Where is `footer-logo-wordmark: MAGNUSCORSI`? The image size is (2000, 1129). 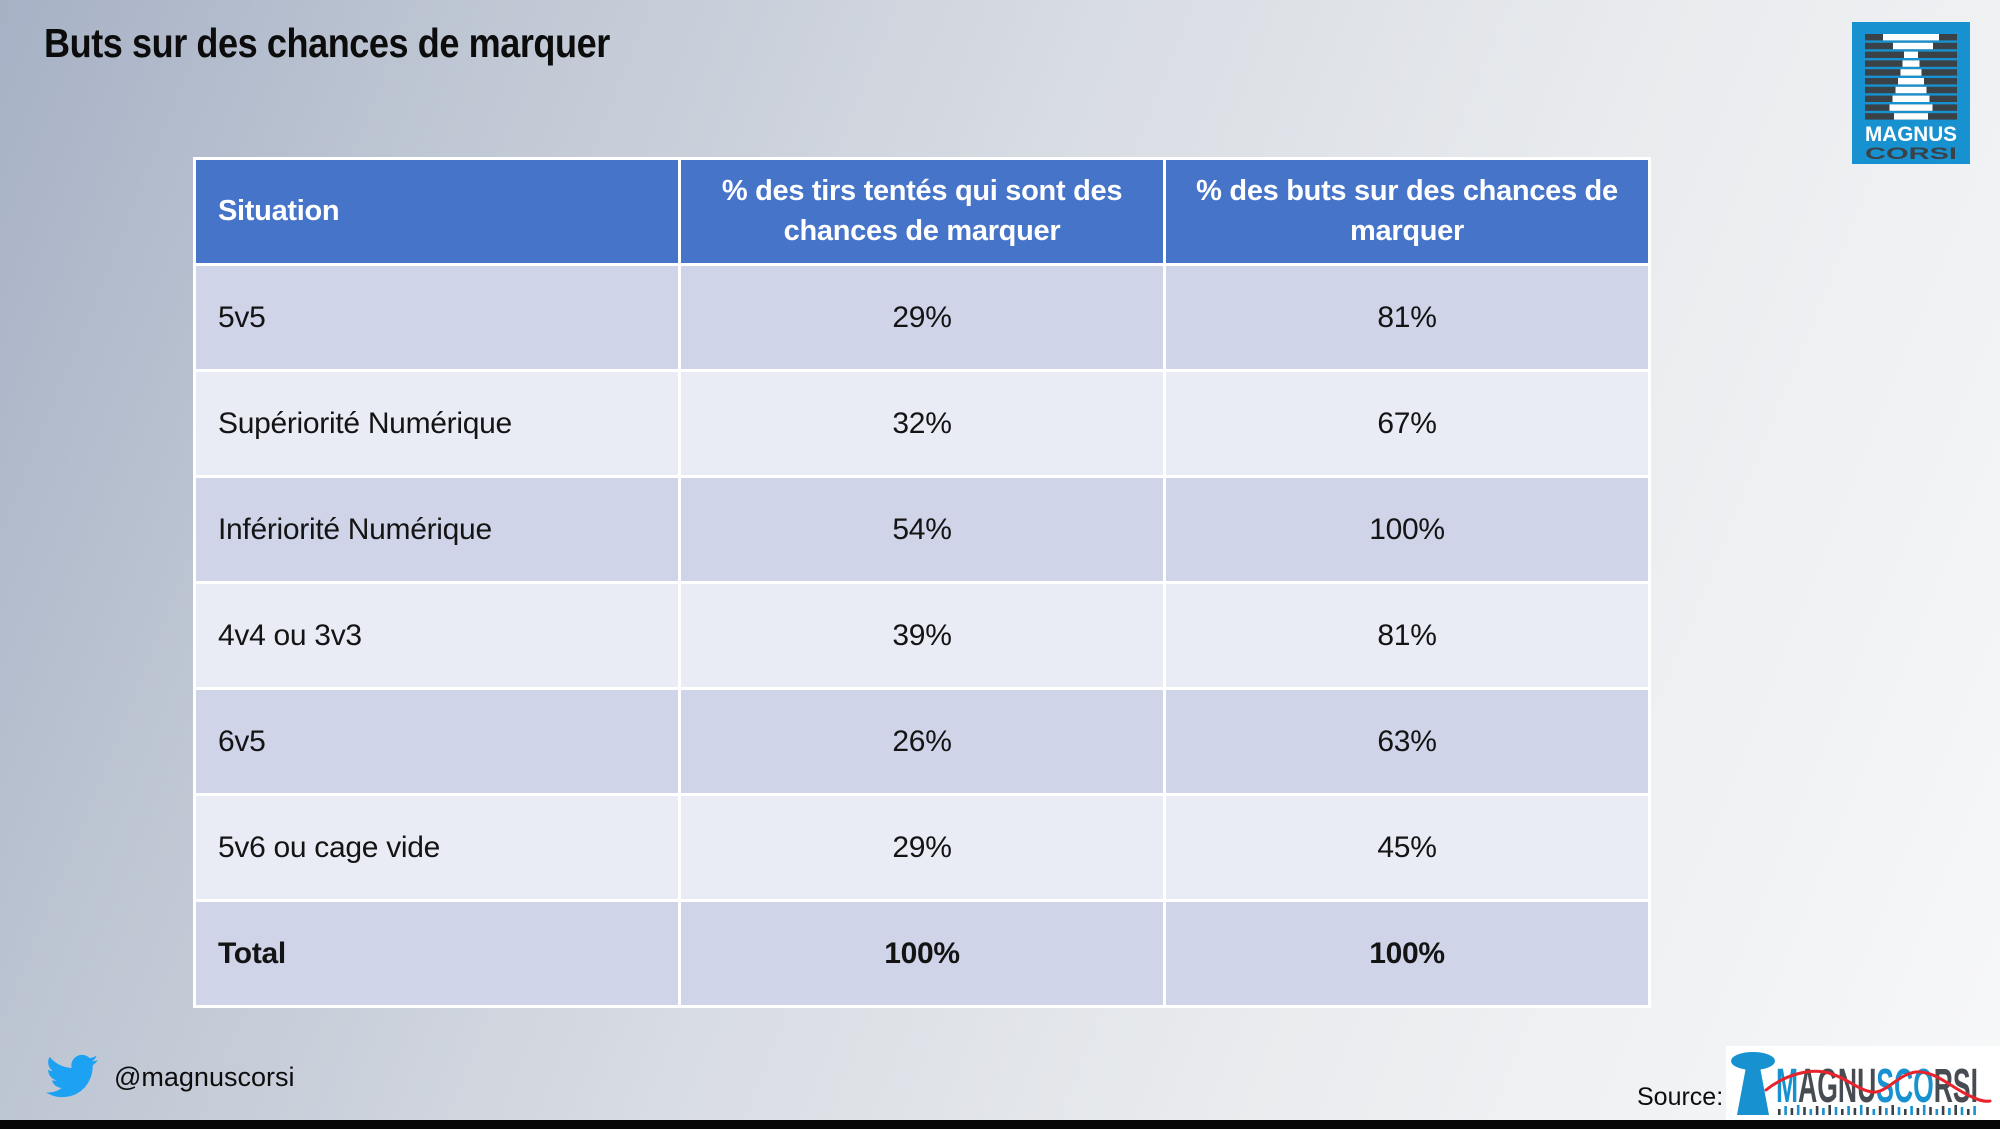 footer-logo-wordmark: MAGNUSCORSI is located at coordinates (1877, 1086).